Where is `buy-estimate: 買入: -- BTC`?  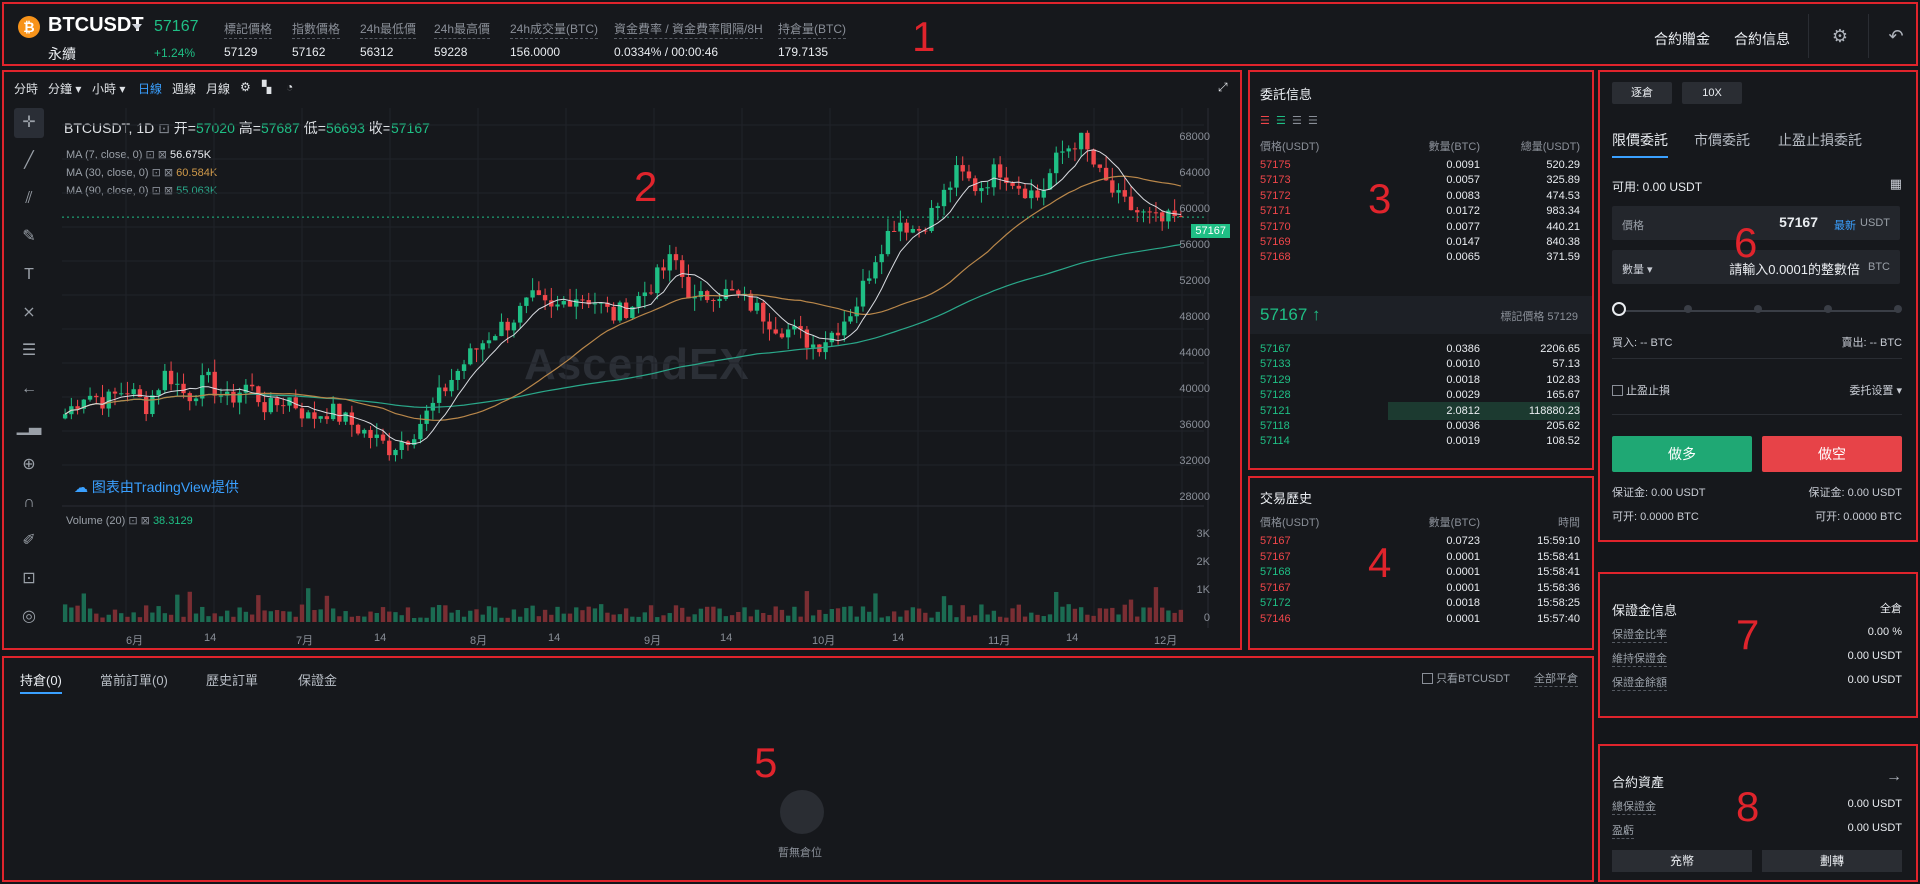
buy-estimate: 買入: -- BTC is located at coordinates (1642, 343).